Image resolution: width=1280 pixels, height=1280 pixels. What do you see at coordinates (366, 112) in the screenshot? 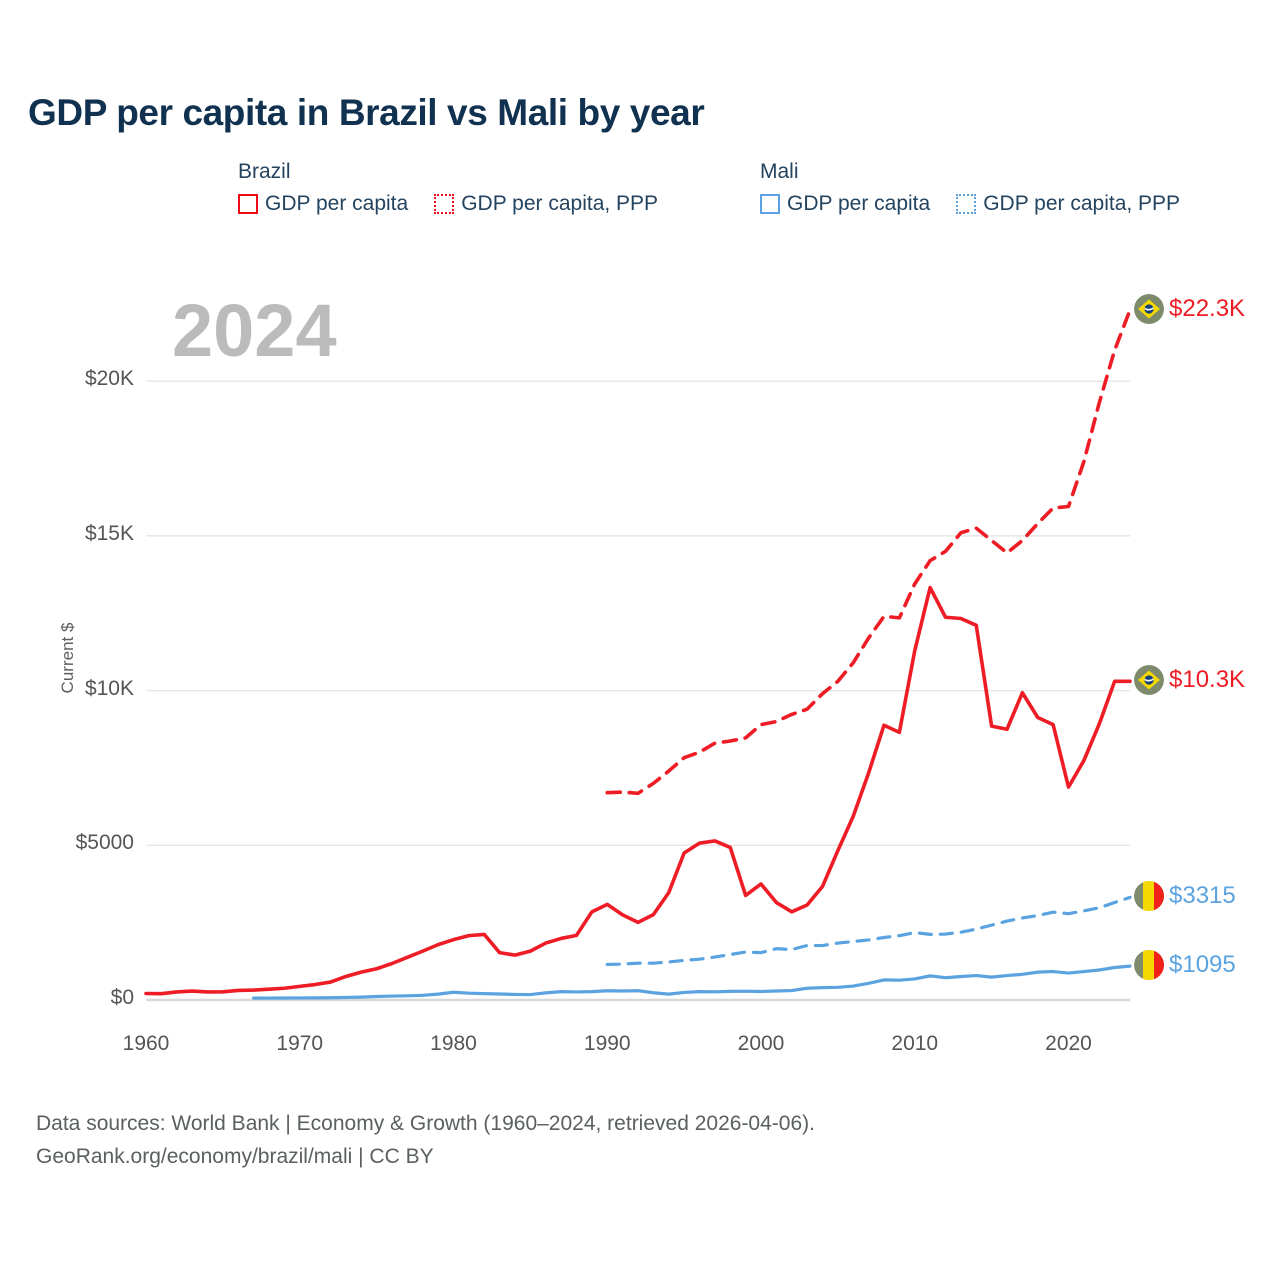
I see `page-title: GDP per capita in Brazil vs Mali by year` at bounding box center [366, 112].